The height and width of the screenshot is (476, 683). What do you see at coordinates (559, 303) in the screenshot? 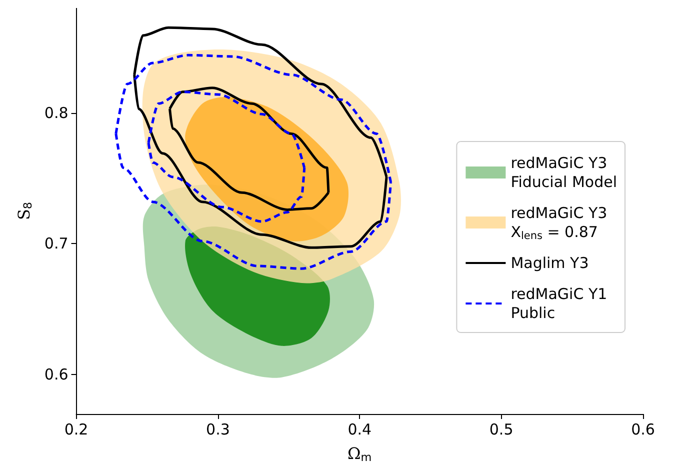
I see `legend-label: redMaGiC Y1 Public` at bounding box center [559, 303].